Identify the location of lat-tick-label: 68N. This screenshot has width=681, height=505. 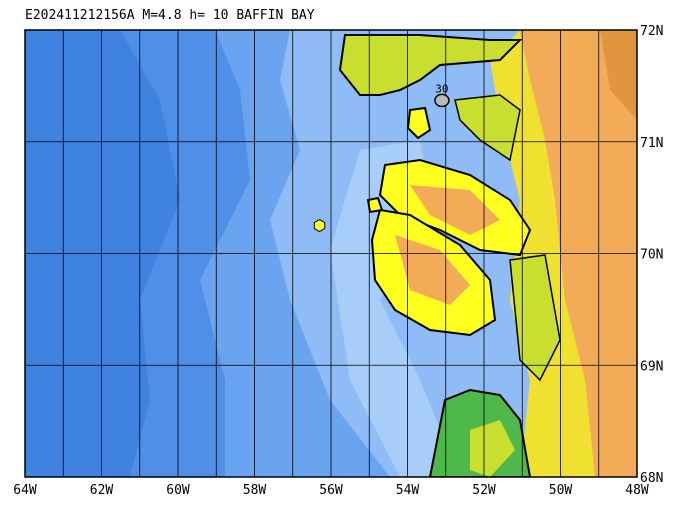
(651, 478).